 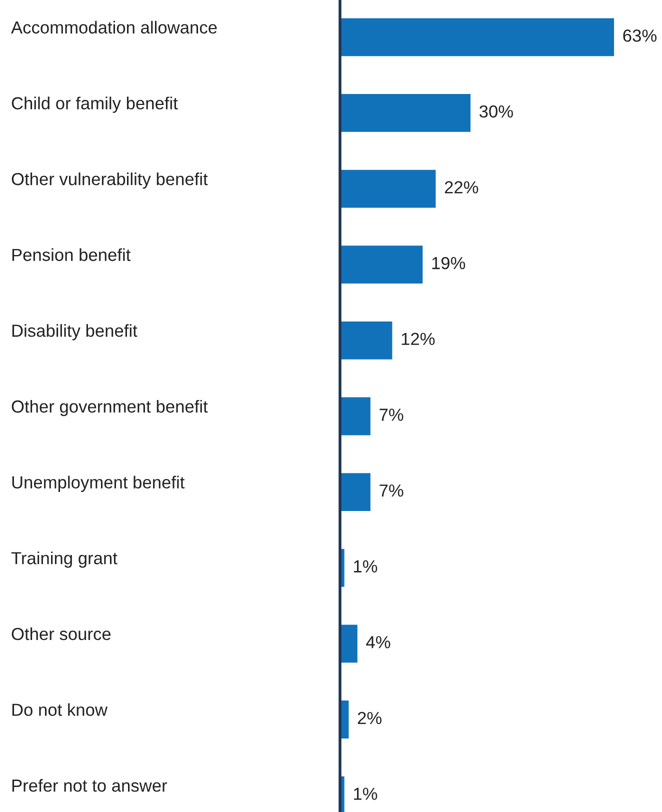 What do you see at coordinates (61, 633) in the screenshot?
I see `y-tick-label: Other source` at bounding box center [61, 633].